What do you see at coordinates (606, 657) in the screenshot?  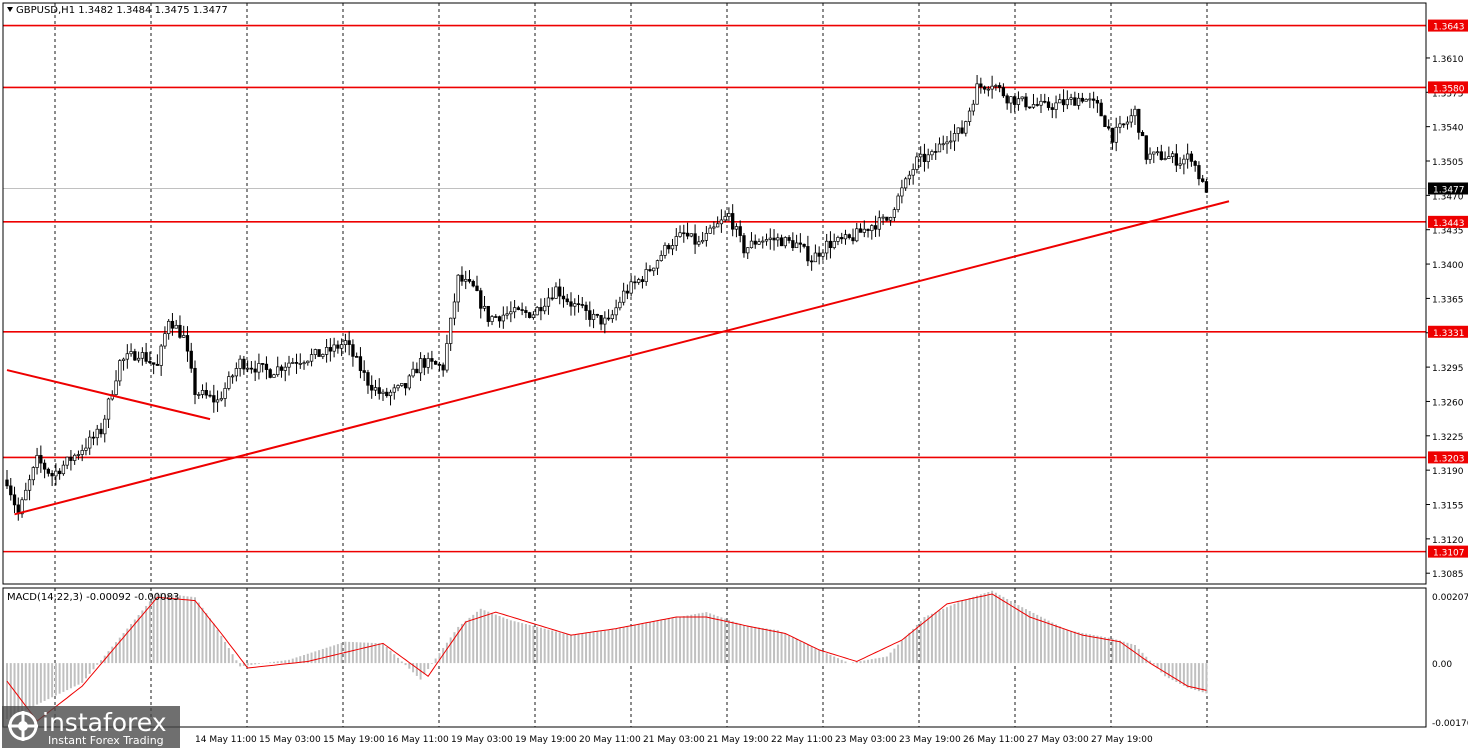 I see `macd-signal-line` at bounding box center [606, 657].